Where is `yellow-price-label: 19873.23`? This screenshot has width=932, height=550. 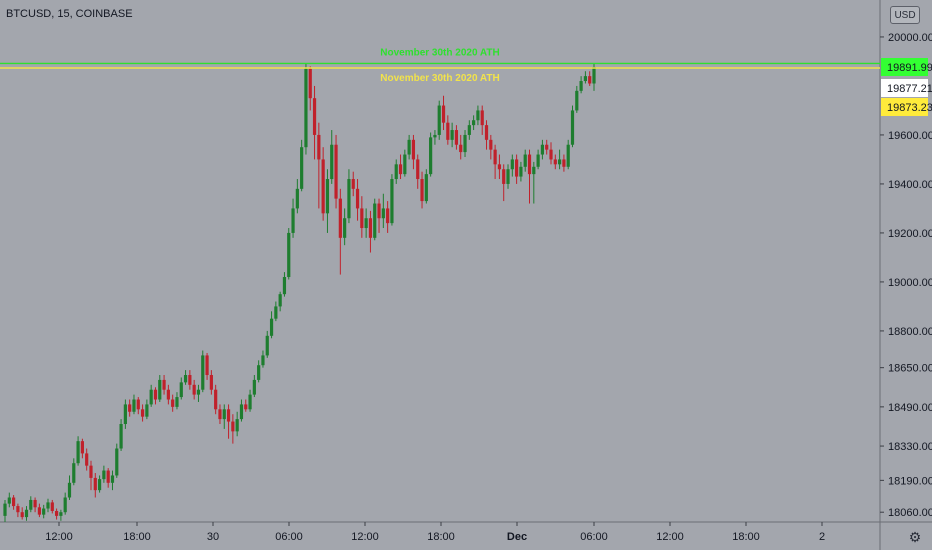 yellow-price-label: 19873.23 is located at coordinates (909, 108).